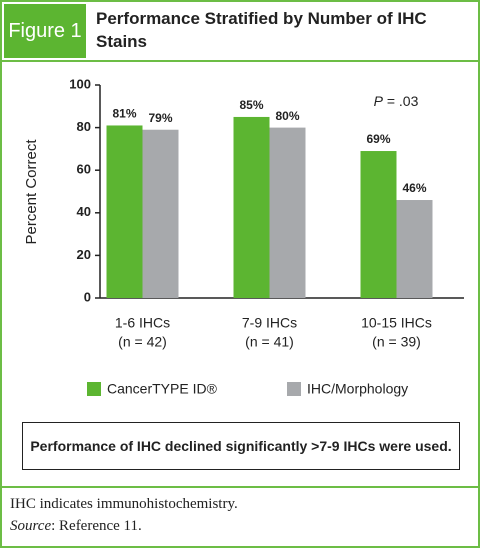 The height and width of the screenshot is (548, 480). Describe the element at coordinates (357, 389) in the screenshot. I see `legend-label: IHC/Morphology` at that location.